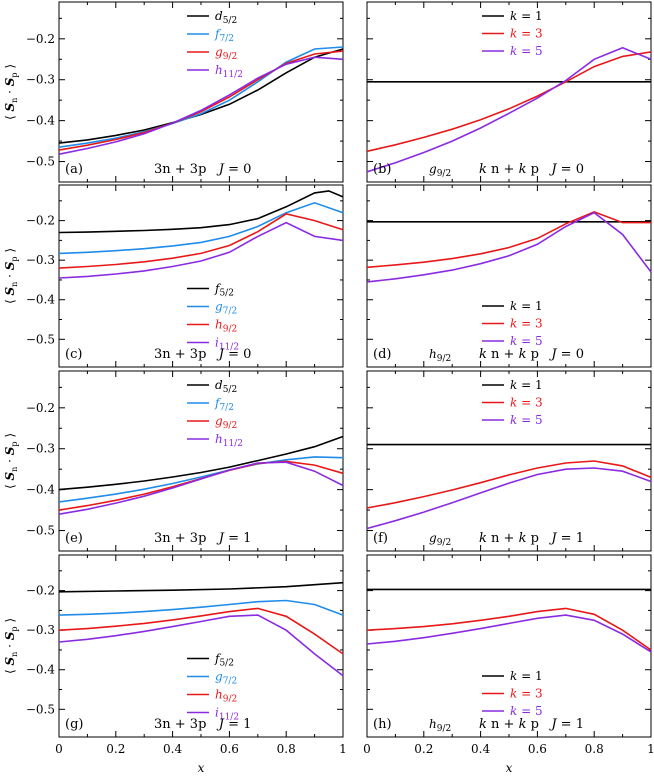 The image size is (654, 779). I want to click on panel-d: k = 1 k = 3 k = 5 (d) h9/2 k n + k p J = 0, so click(509, 276).